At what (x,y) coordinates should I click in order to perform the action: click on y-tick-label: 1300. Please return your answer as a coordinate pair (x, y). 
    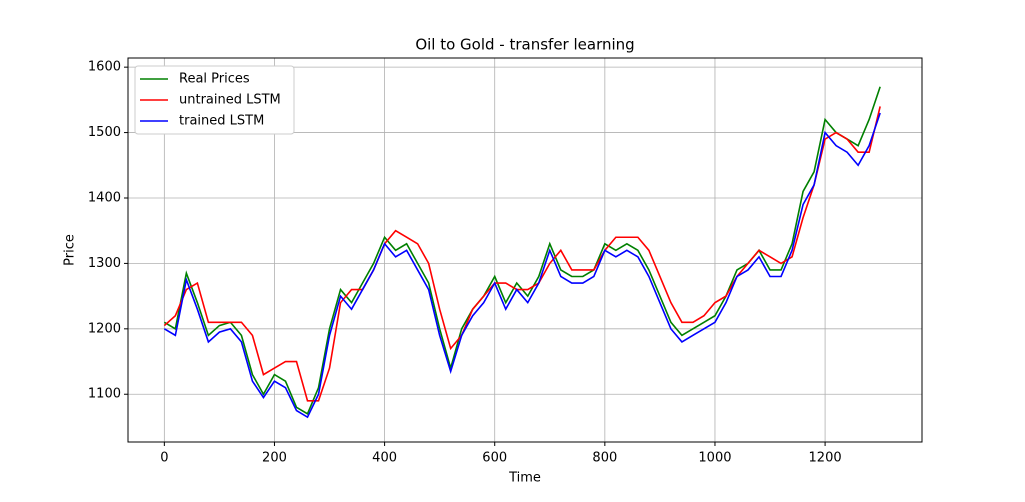
    Looking at the image, I should click on (104, 263).